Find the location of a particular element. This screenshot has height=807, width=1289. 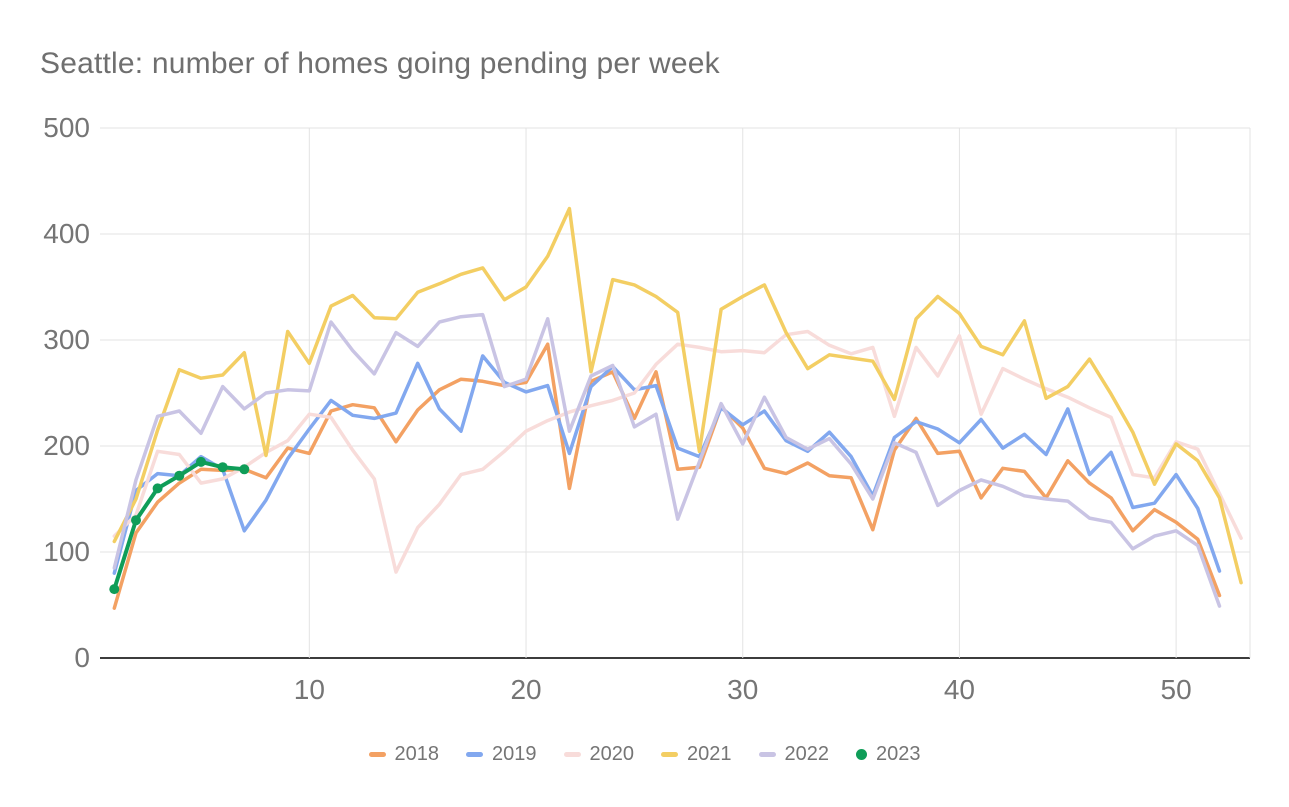

legend-label-2021: 2021 is located at coordinates (709, 753).